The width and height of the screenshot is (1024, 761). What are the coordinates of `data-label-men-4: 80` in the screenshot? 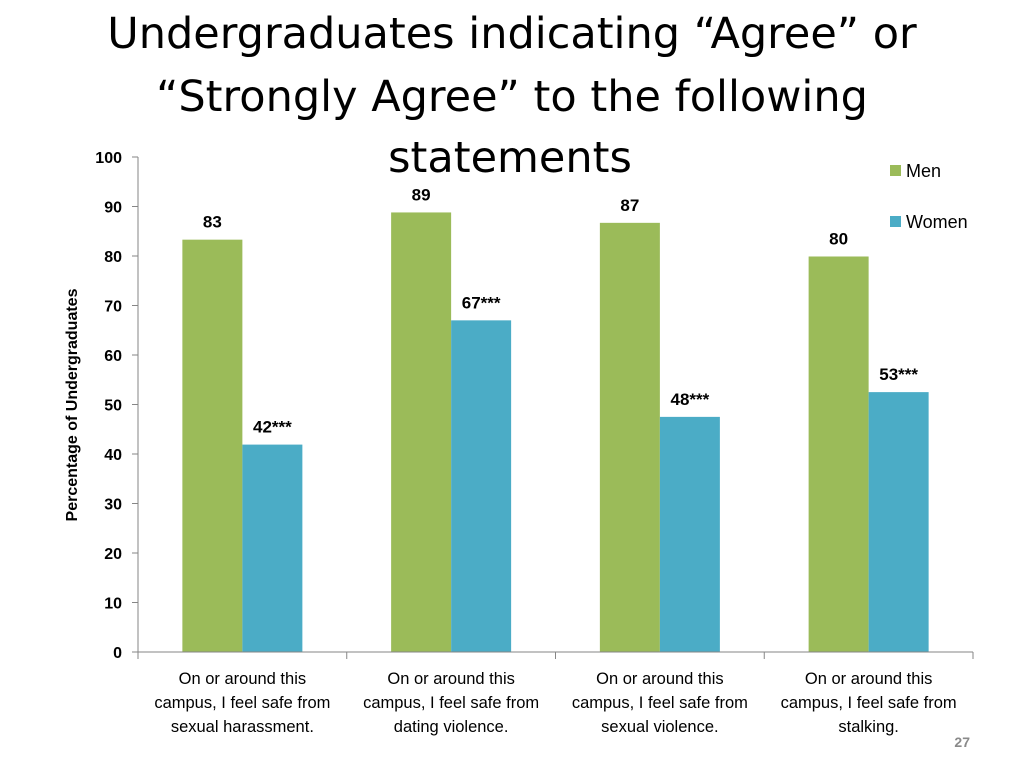 It's located at (838, 238).